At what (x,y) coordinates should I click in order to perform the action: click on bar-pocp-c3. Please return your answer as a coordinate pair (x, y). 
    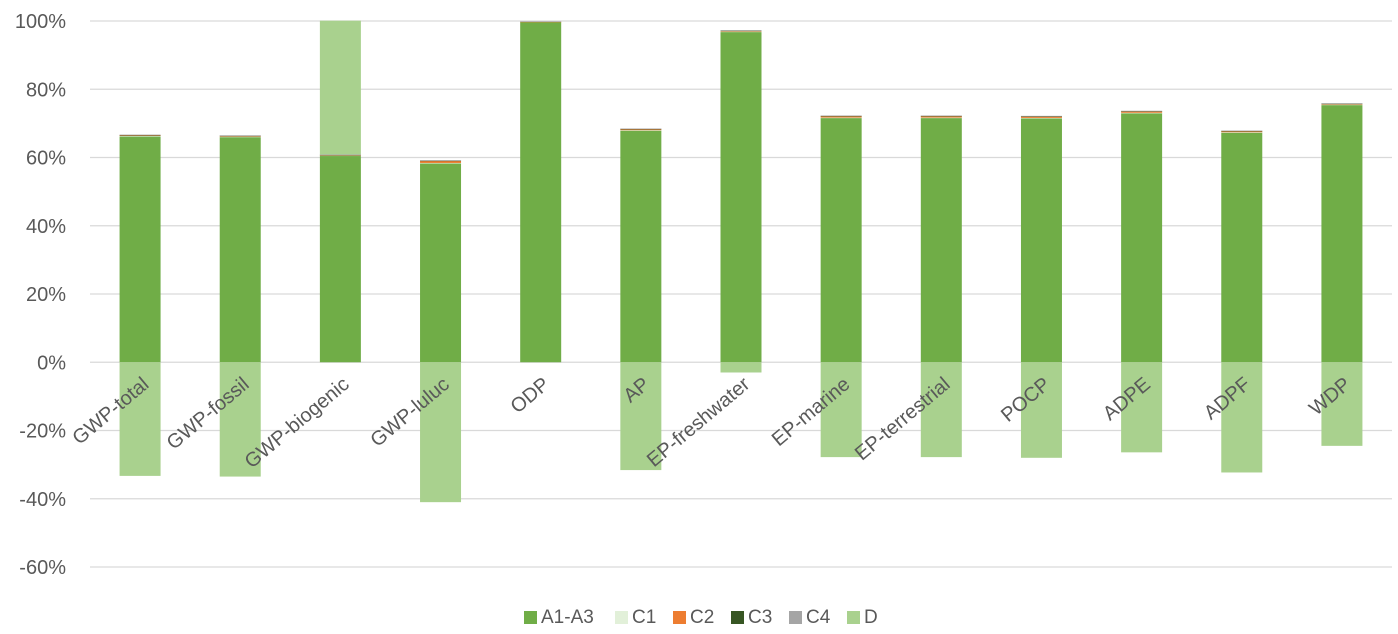
    Looking at the image, I should click on (1041, 116).